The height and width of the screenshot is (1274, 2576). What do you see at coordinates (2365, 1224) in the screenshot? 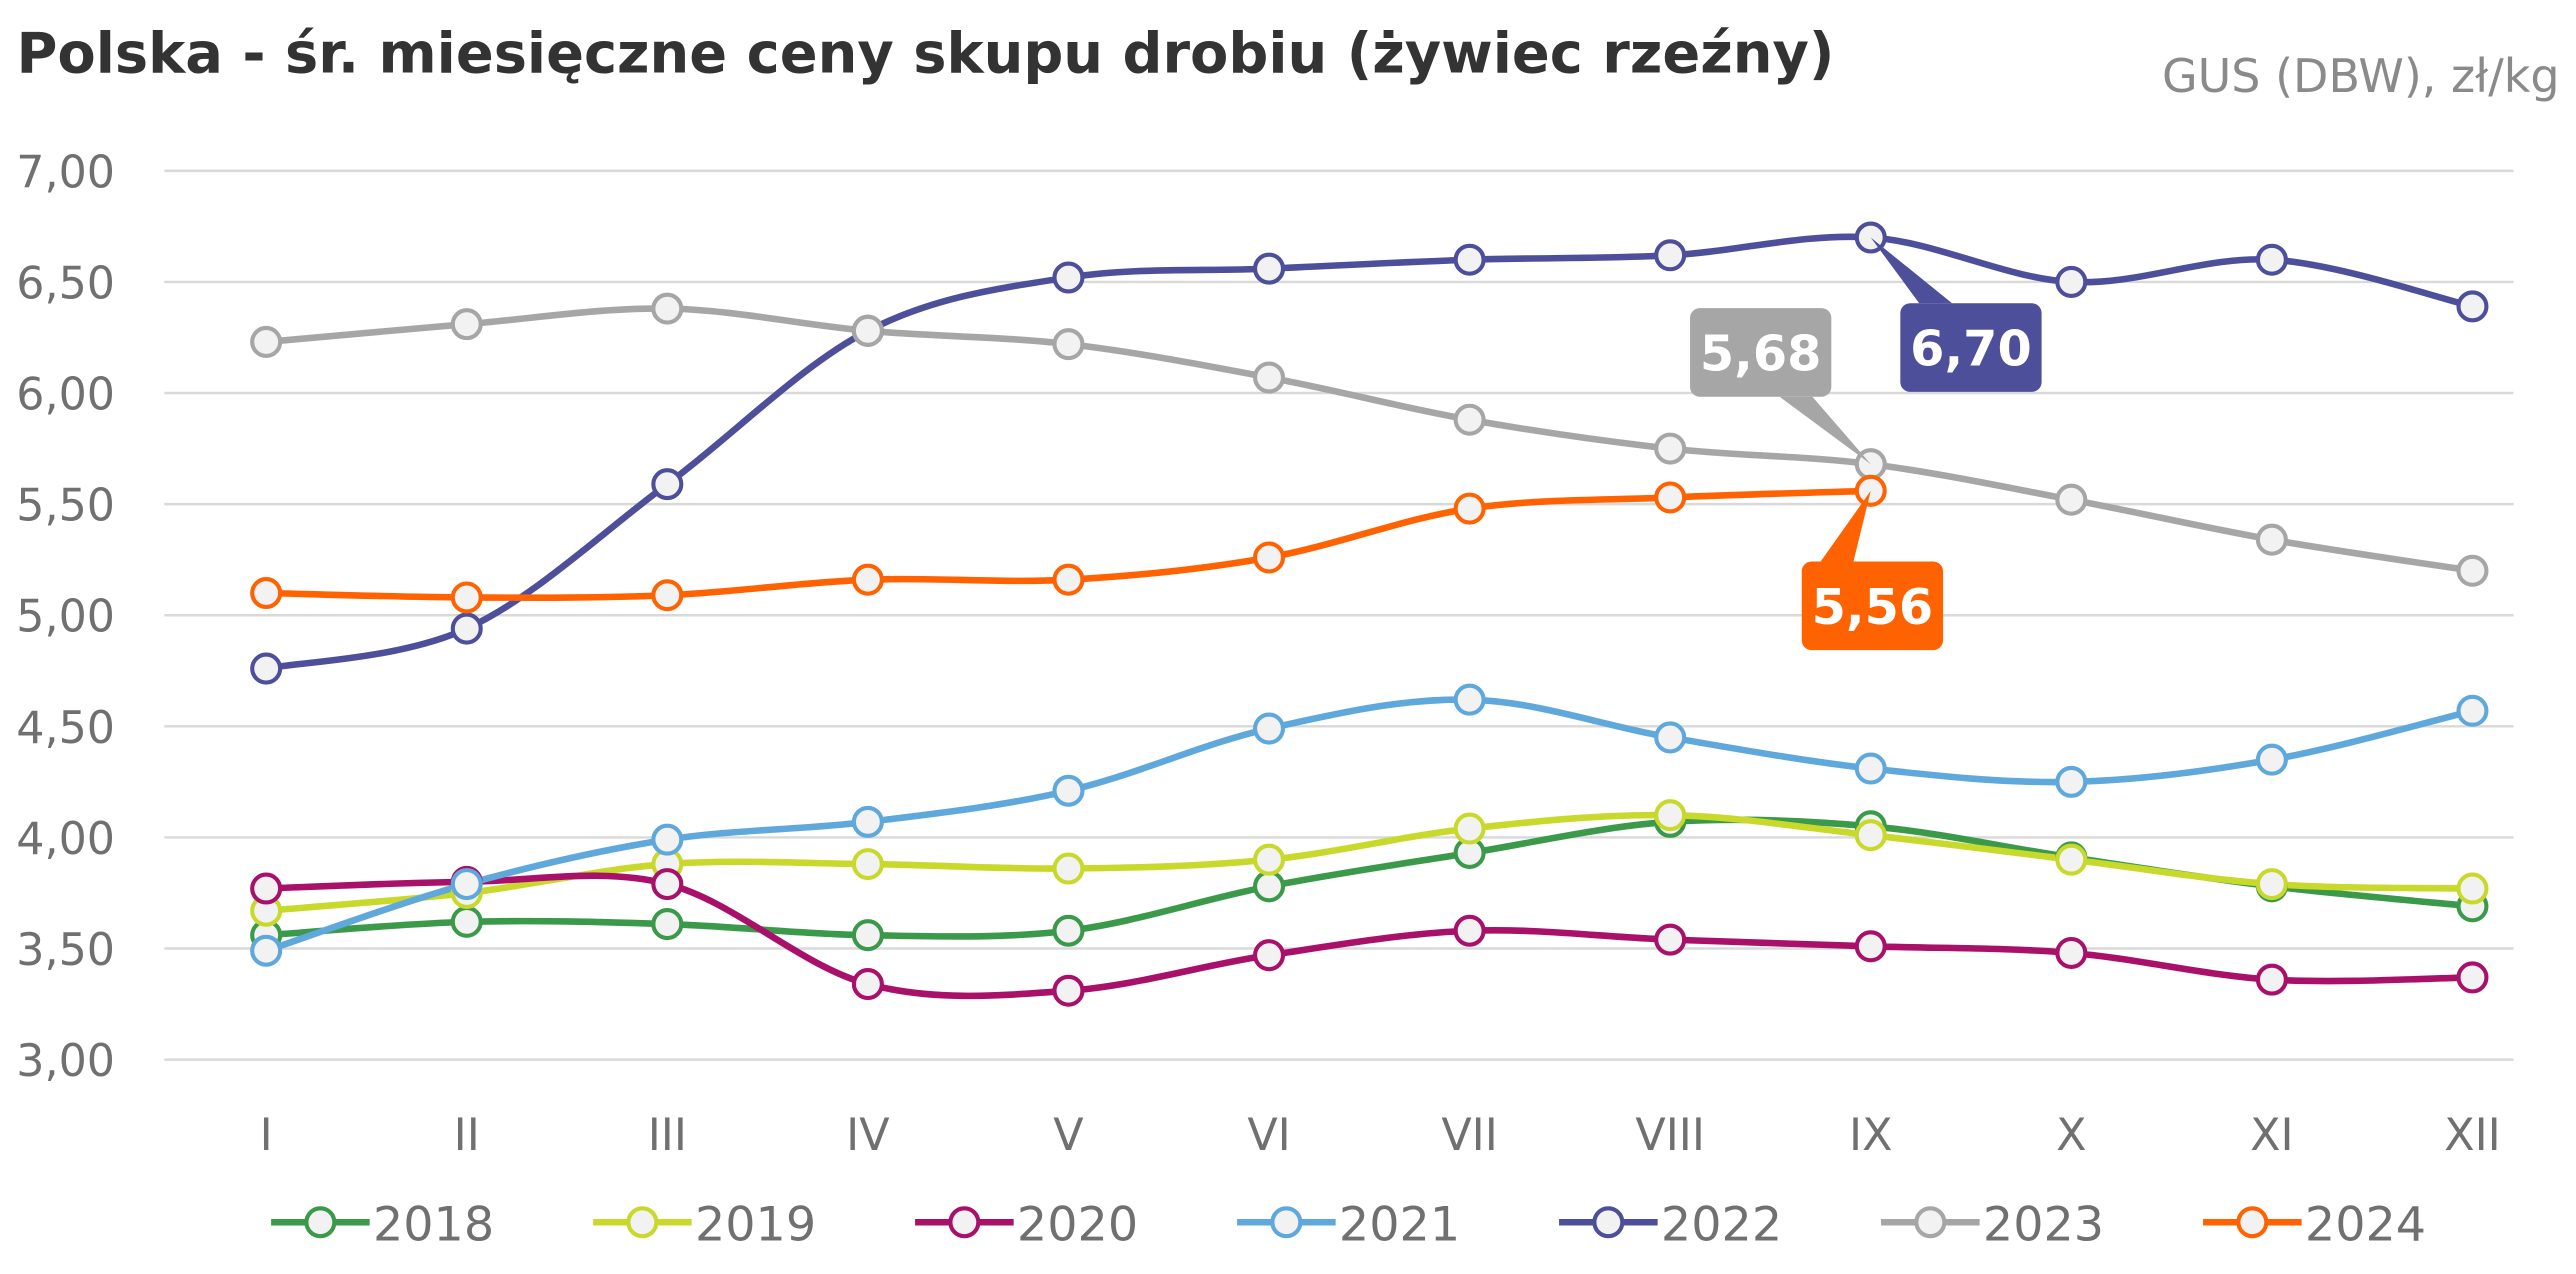
I see `legend-label: 2024` at bounding box center [2365, 1224].